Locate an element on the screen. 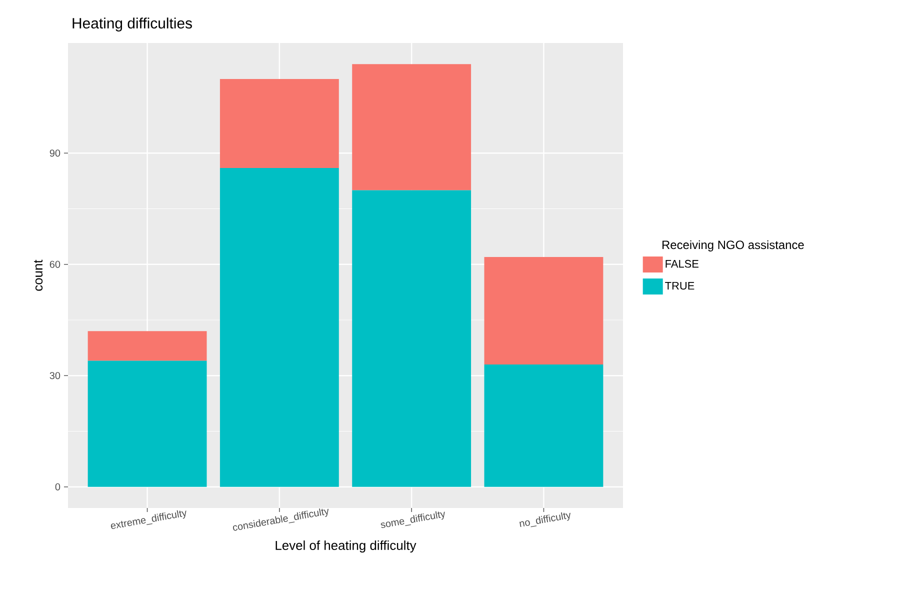 This screenshot has width=897, height=590. legend-label: FALSE is located at coordinates (682, 264).